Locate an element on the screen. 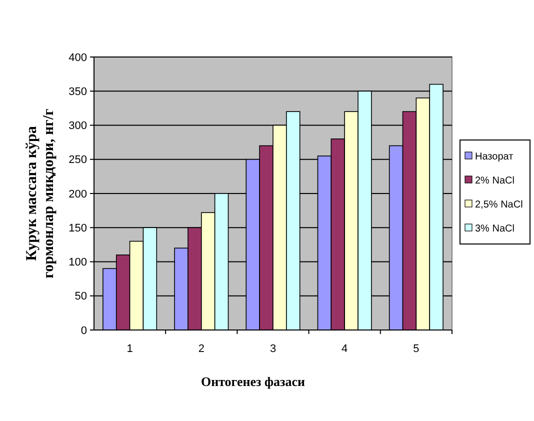  y-tick-label: 300 is located at coordinates (77, 126).